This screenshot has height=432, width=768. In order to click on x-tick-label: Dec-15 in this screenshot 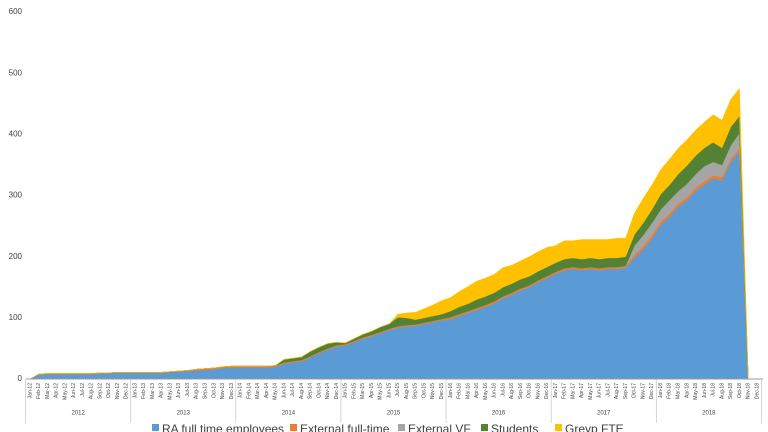, I will do `click(442, 391)`.